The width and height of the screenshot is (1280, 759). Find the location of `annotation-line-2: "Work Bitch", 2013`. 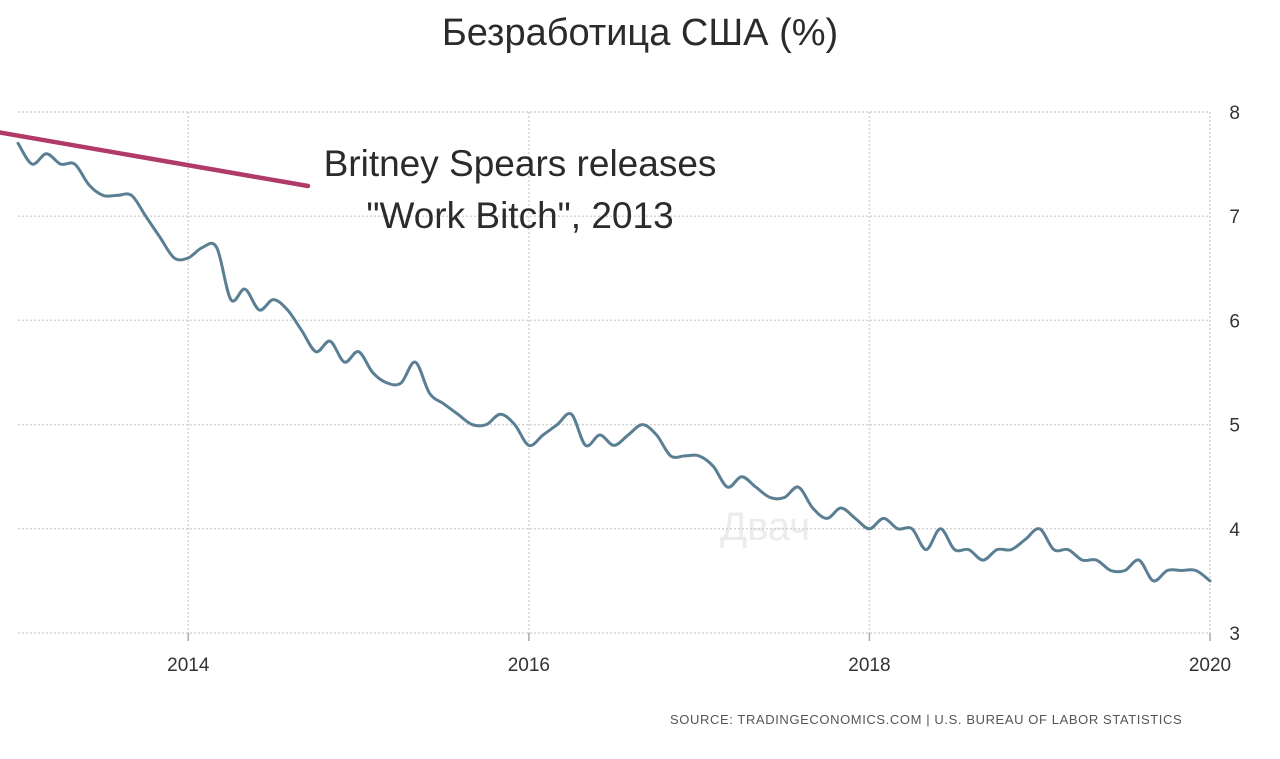

annotation-line-2: "Work Bitch", 2013 is located at coordinates (520, 215).